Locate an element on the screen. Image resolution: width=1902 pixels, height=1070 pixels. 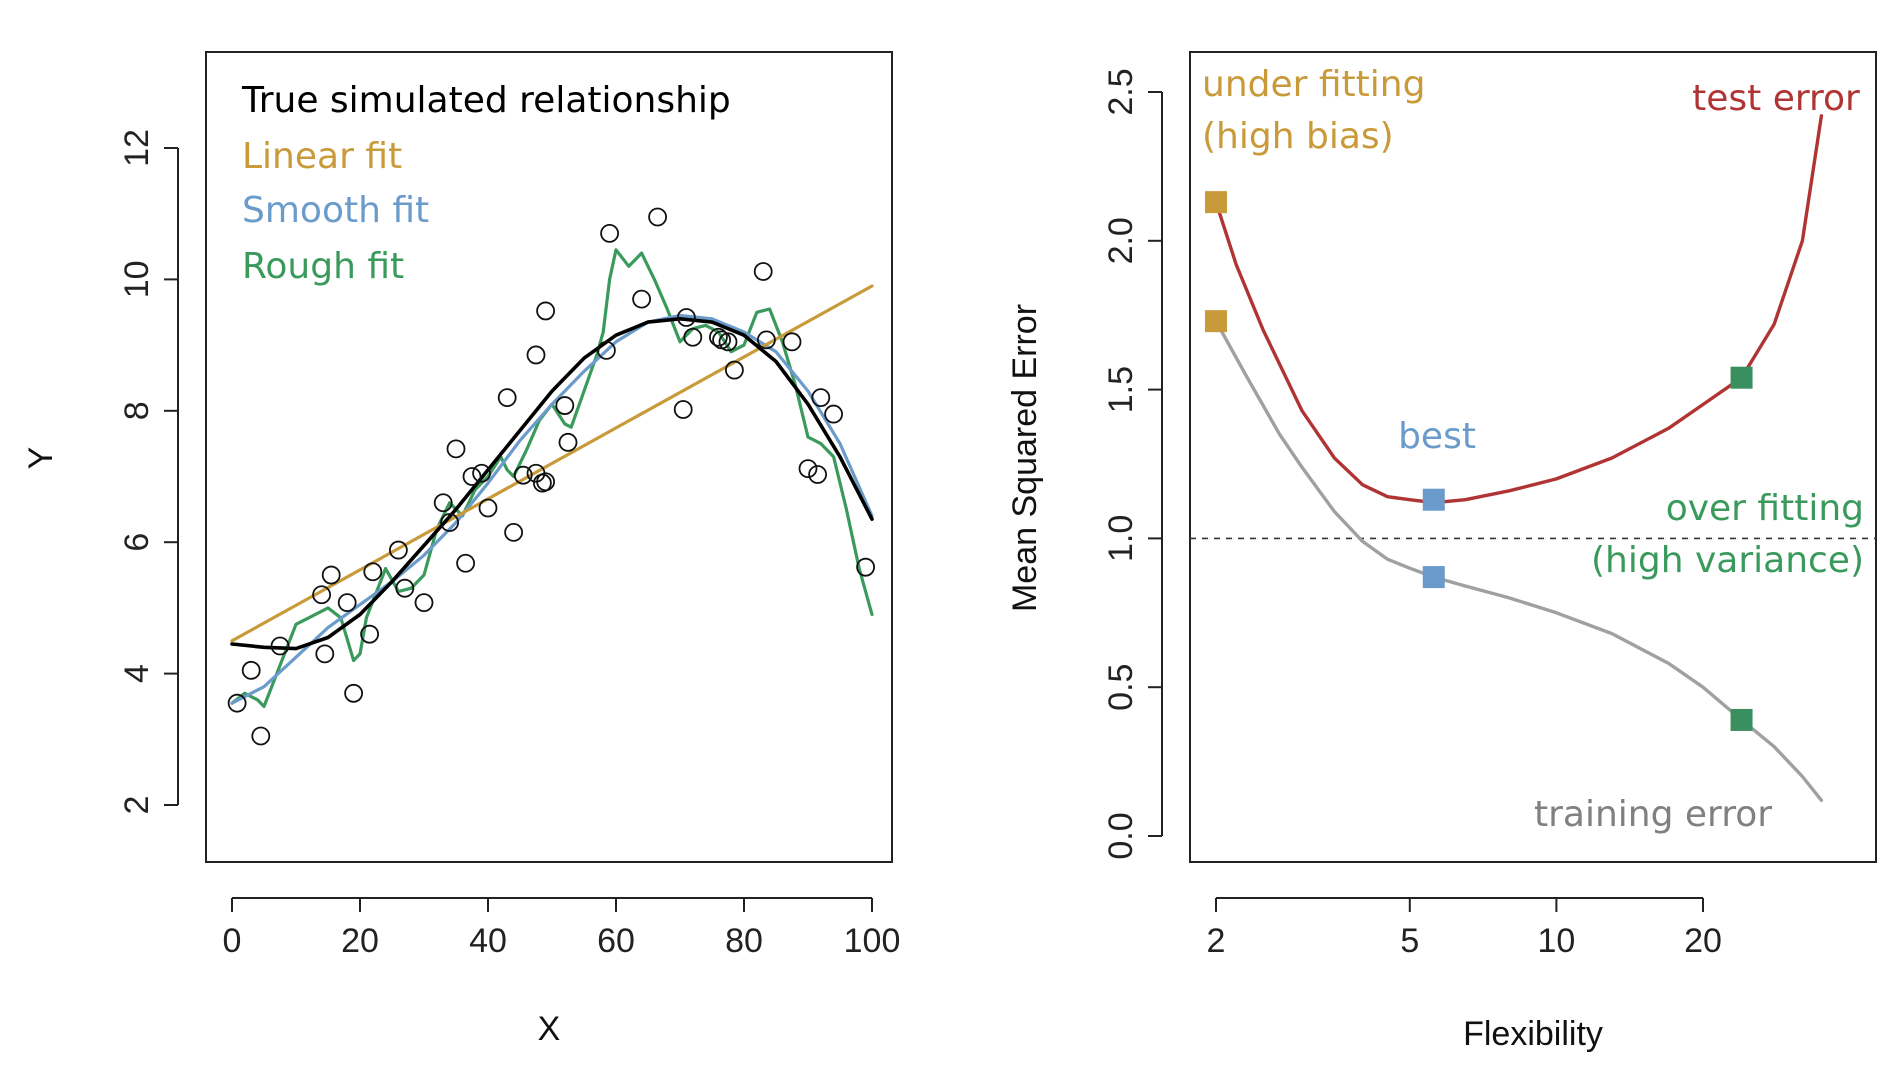
left-series-true-simulated-relationship is located at coordinates (552, 484).